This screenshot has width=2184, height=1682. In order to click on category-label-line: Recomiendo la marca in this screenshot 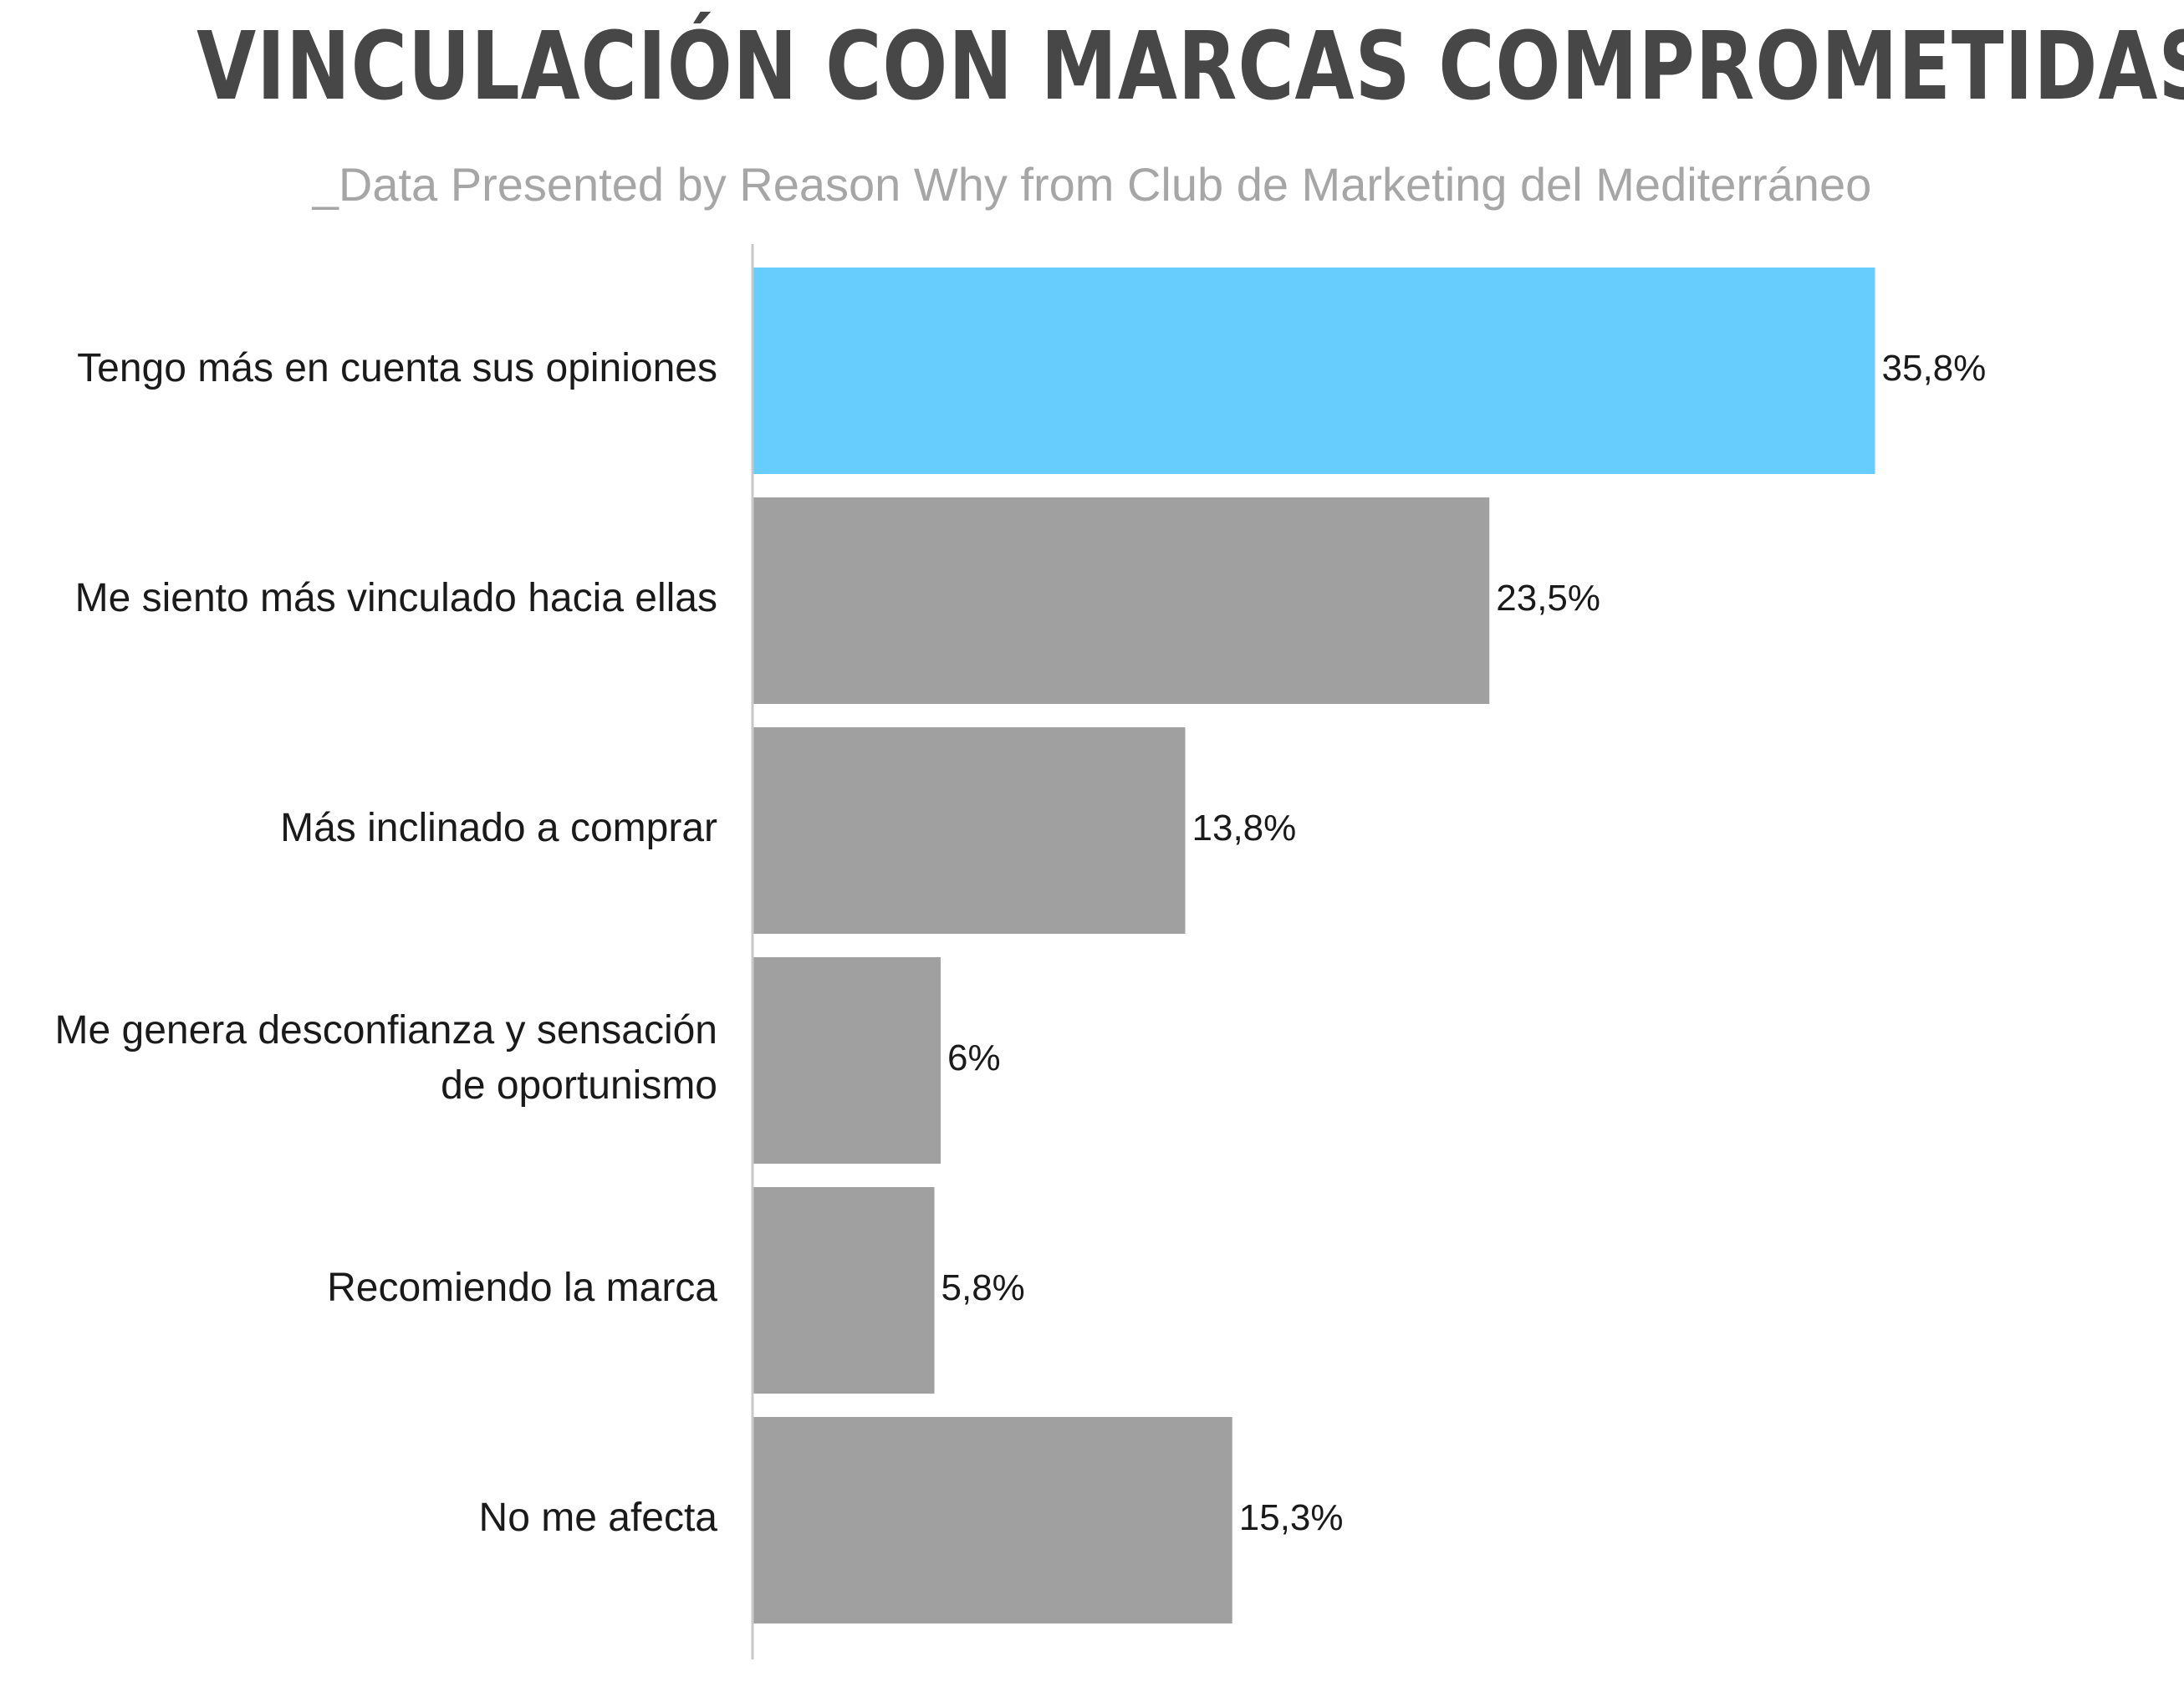, I will do `click(522, 1288)`.